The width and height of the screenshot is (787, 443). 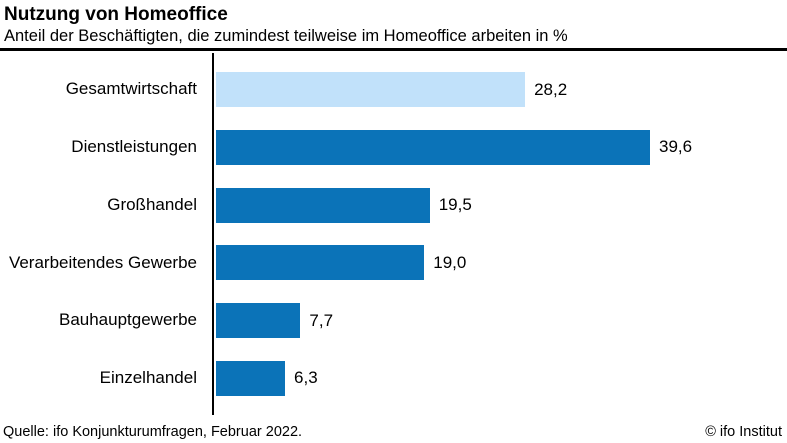 What do you see at coordinates (551, 89) in the screenshot?
I see `value-label: 28,2` at bounding box center [551, 89].